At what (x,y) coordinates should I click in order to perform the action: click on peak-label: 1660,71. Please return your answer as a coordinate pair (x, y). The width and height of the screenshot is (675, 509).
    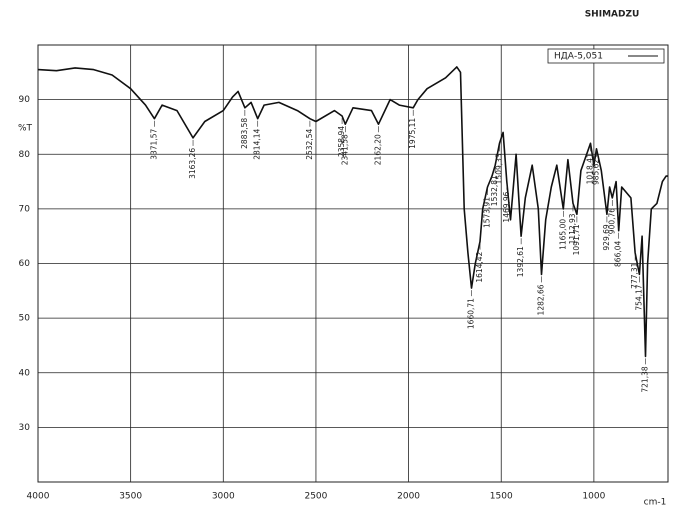
    Looking at the image, I should click on (470, 313).